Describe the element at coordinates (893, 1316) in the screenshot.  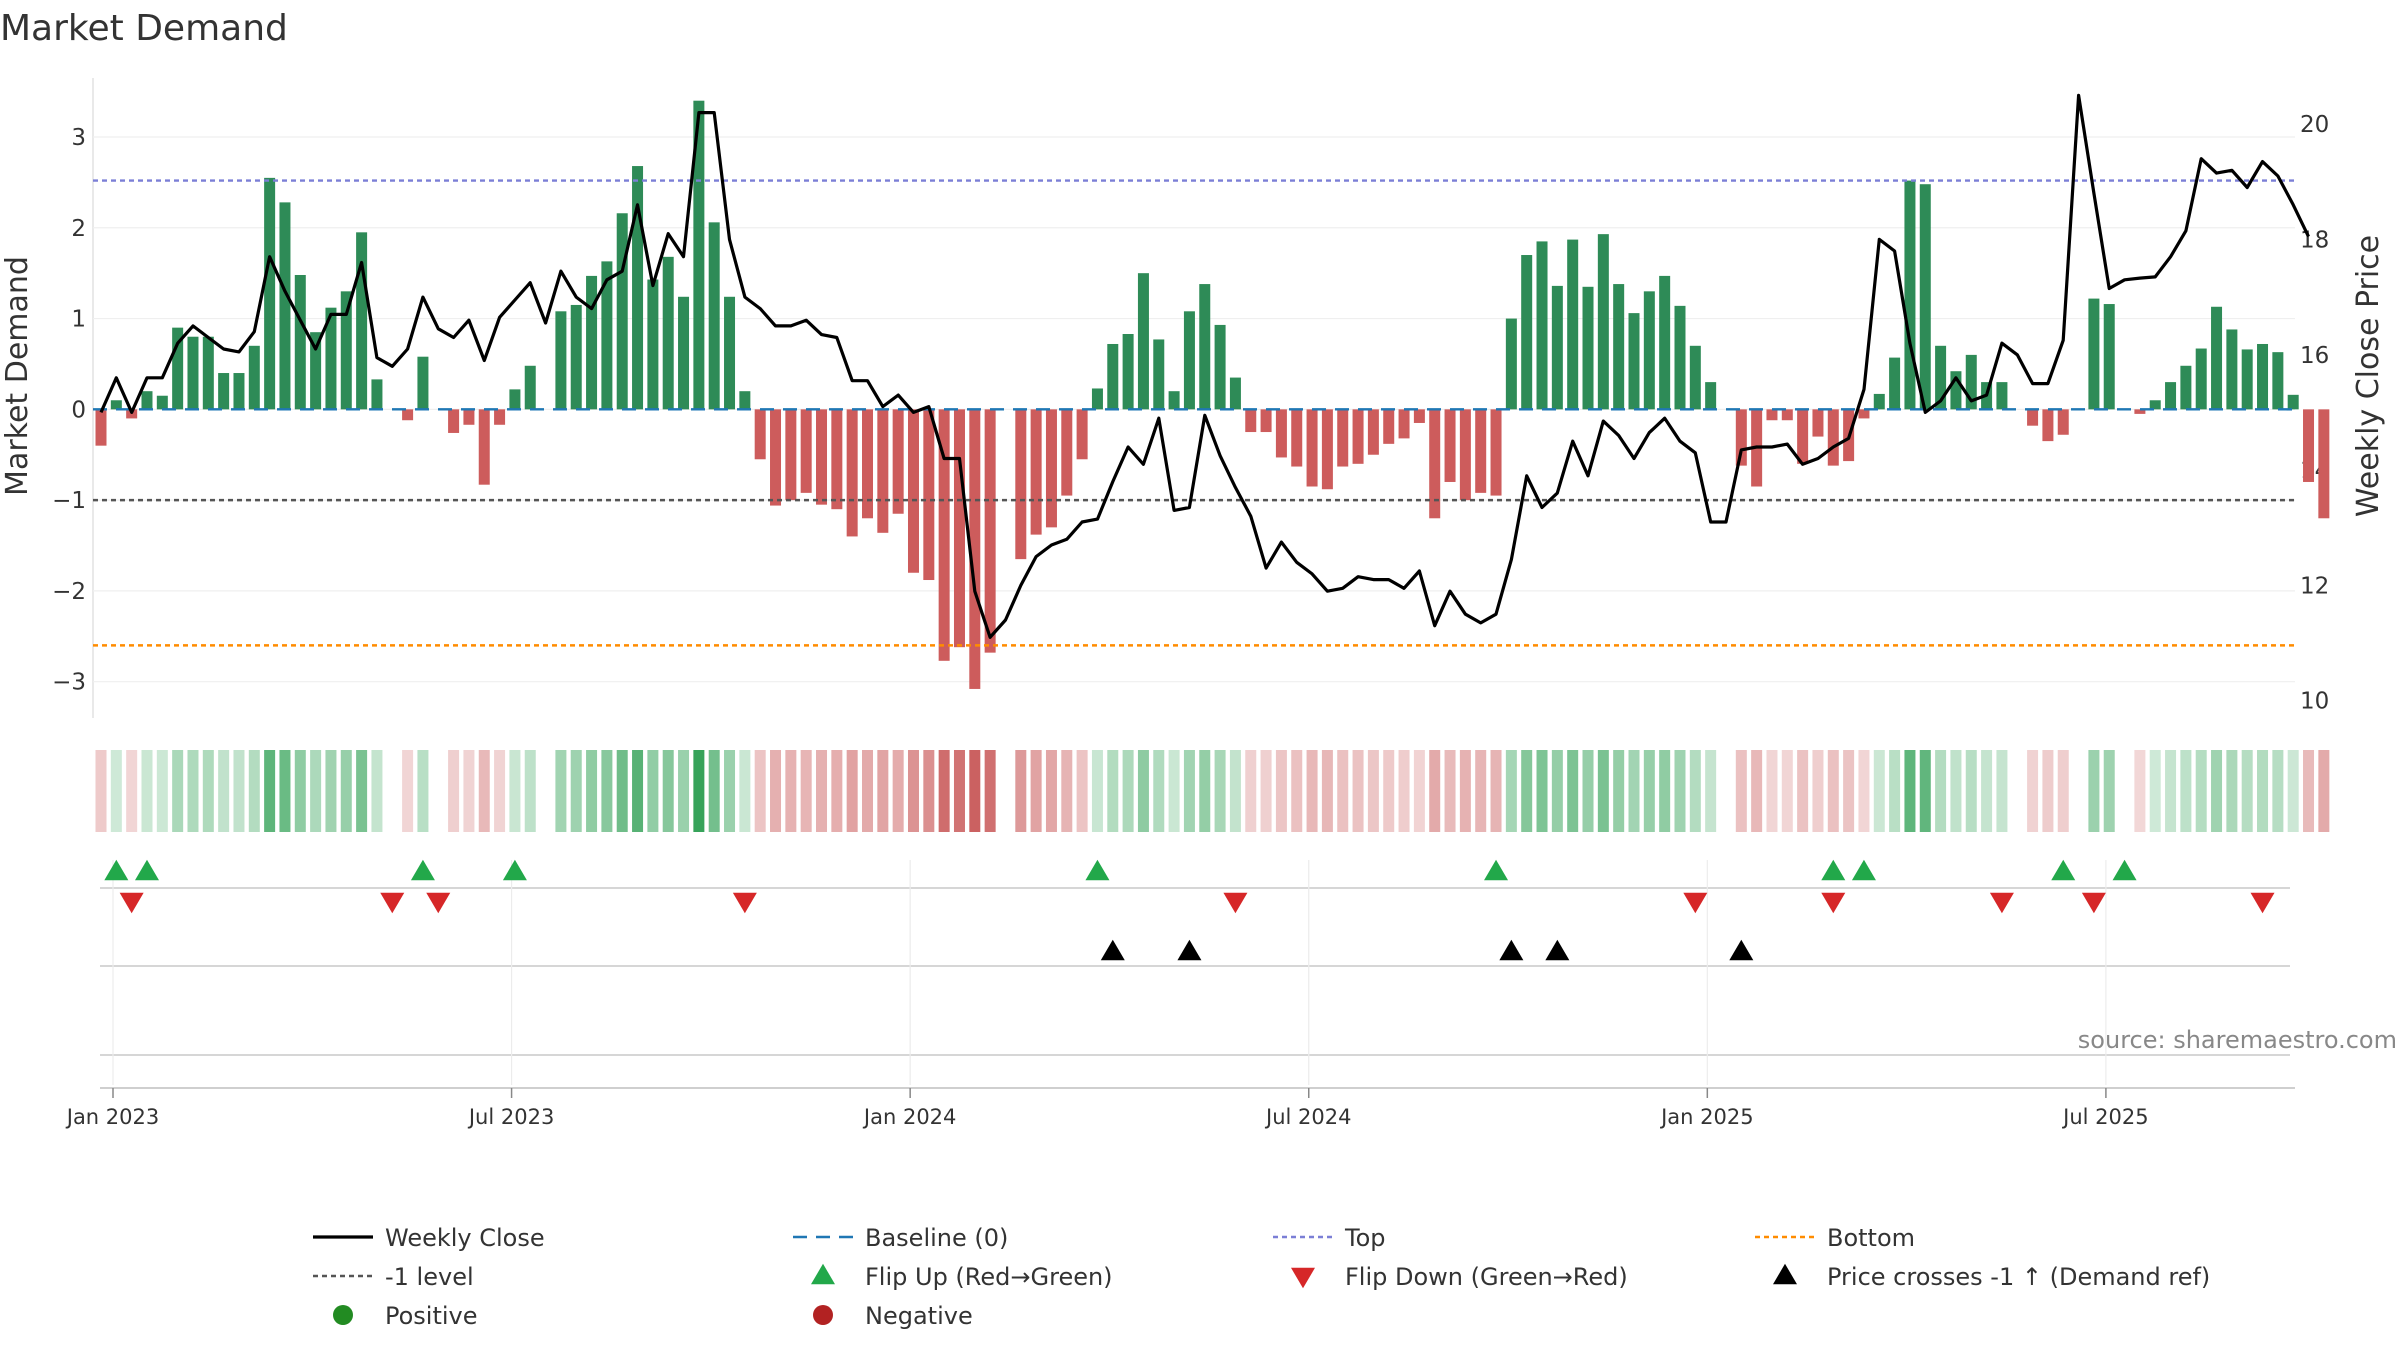
I see `legend-item-negative: Negative` at that location.